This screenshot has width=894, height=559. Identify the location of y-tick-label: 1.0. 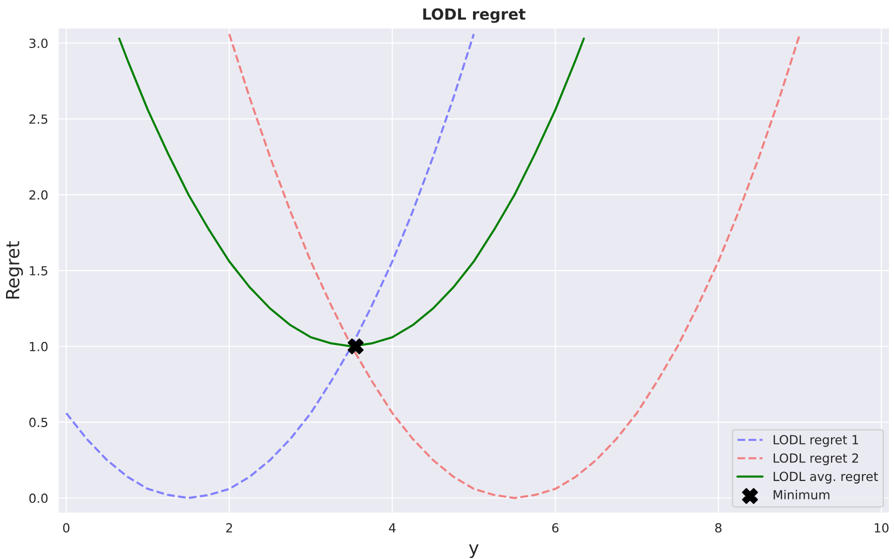
(39, 347).